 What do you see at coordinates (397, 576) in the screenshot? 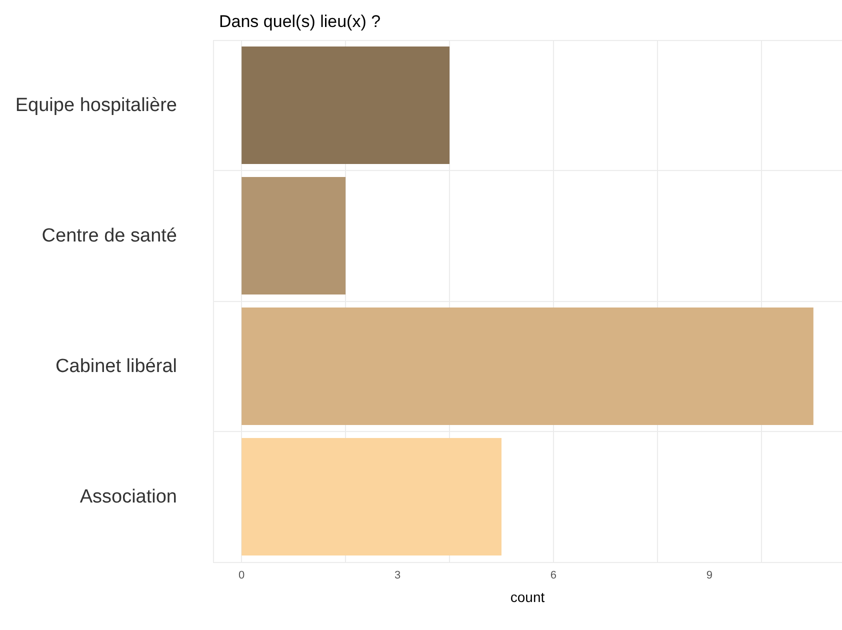
I see `x-tick-label: 3` at bounding box center [397, 576].